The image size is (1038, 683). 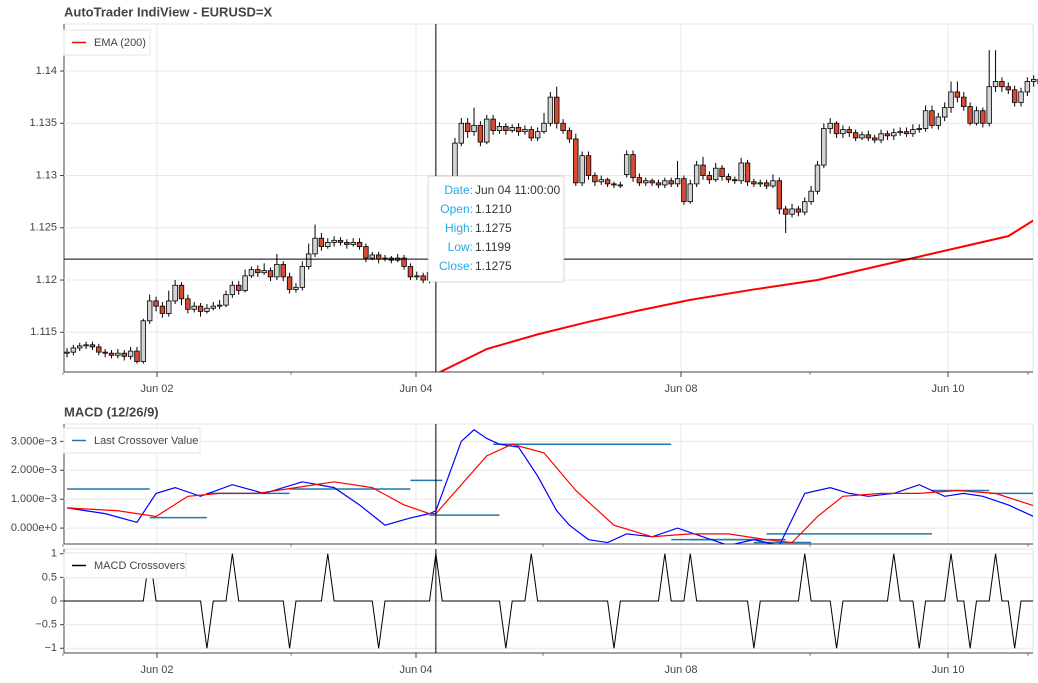 What do you see at coordinates (34, 470) in the screenshot?
I see `macd-panel-y-tick-label: 2.000e−3` at bounding box center [34, 470].